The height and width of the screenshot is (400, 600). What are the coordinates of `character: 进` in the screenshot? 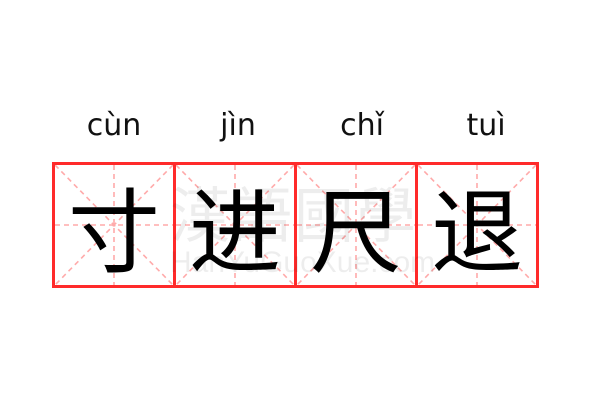 It's located at (234, 233).